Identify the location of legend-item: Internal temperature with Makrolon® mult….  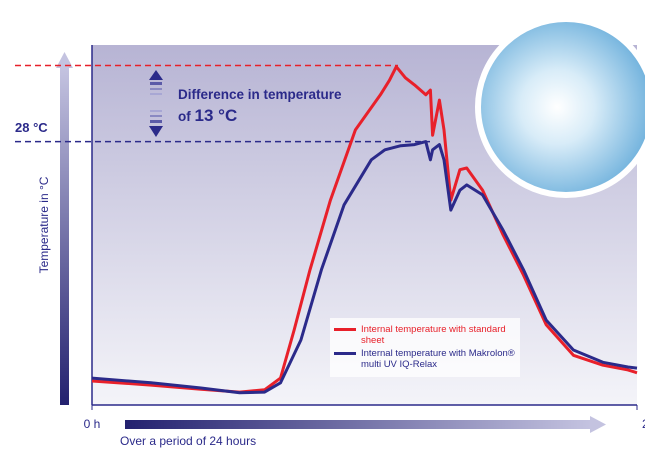
(425, 359).